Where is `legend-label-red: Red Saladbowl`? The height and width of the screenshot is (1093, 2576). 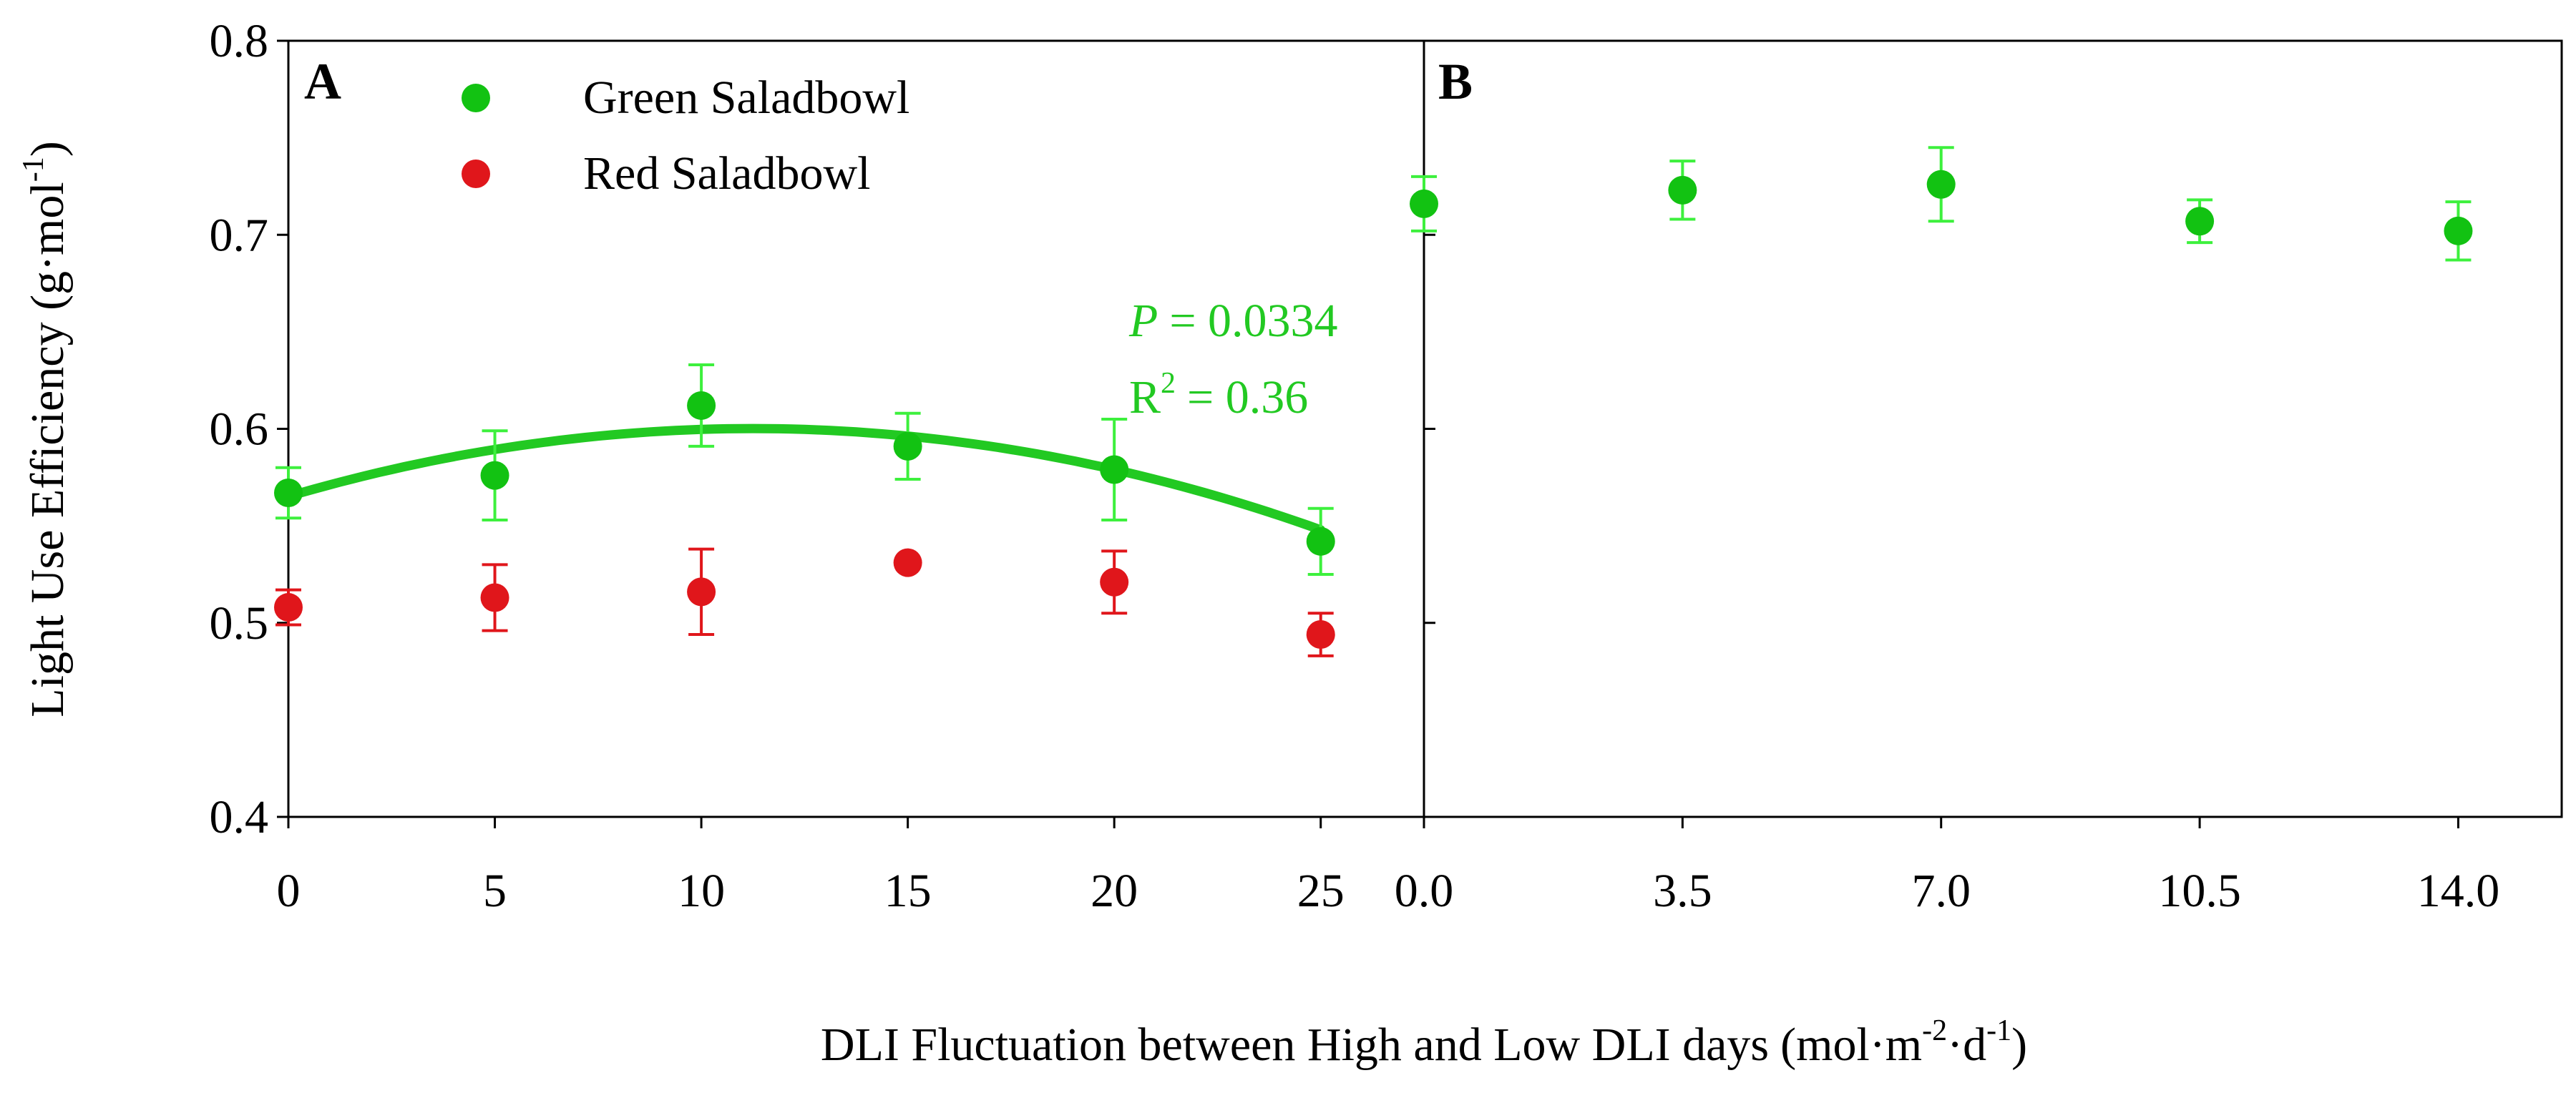 legend-label-red: Red Saladbowl is located at coordinates (726, 173).